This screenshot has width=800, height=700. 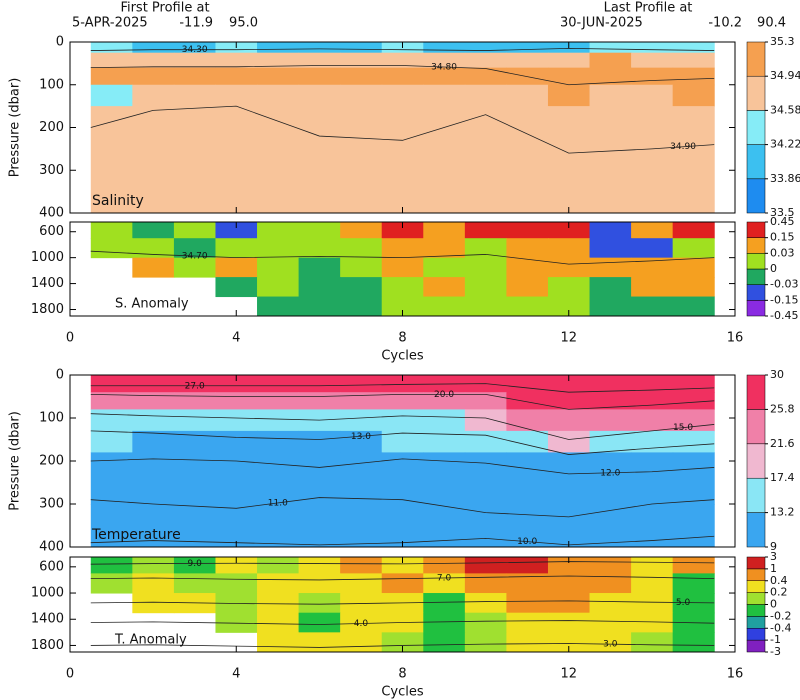 What do you see at coordinates (784, 284) in the screenshot?
I see `colorbar-tick-label: -0.03` at bounding box center [784, 284].